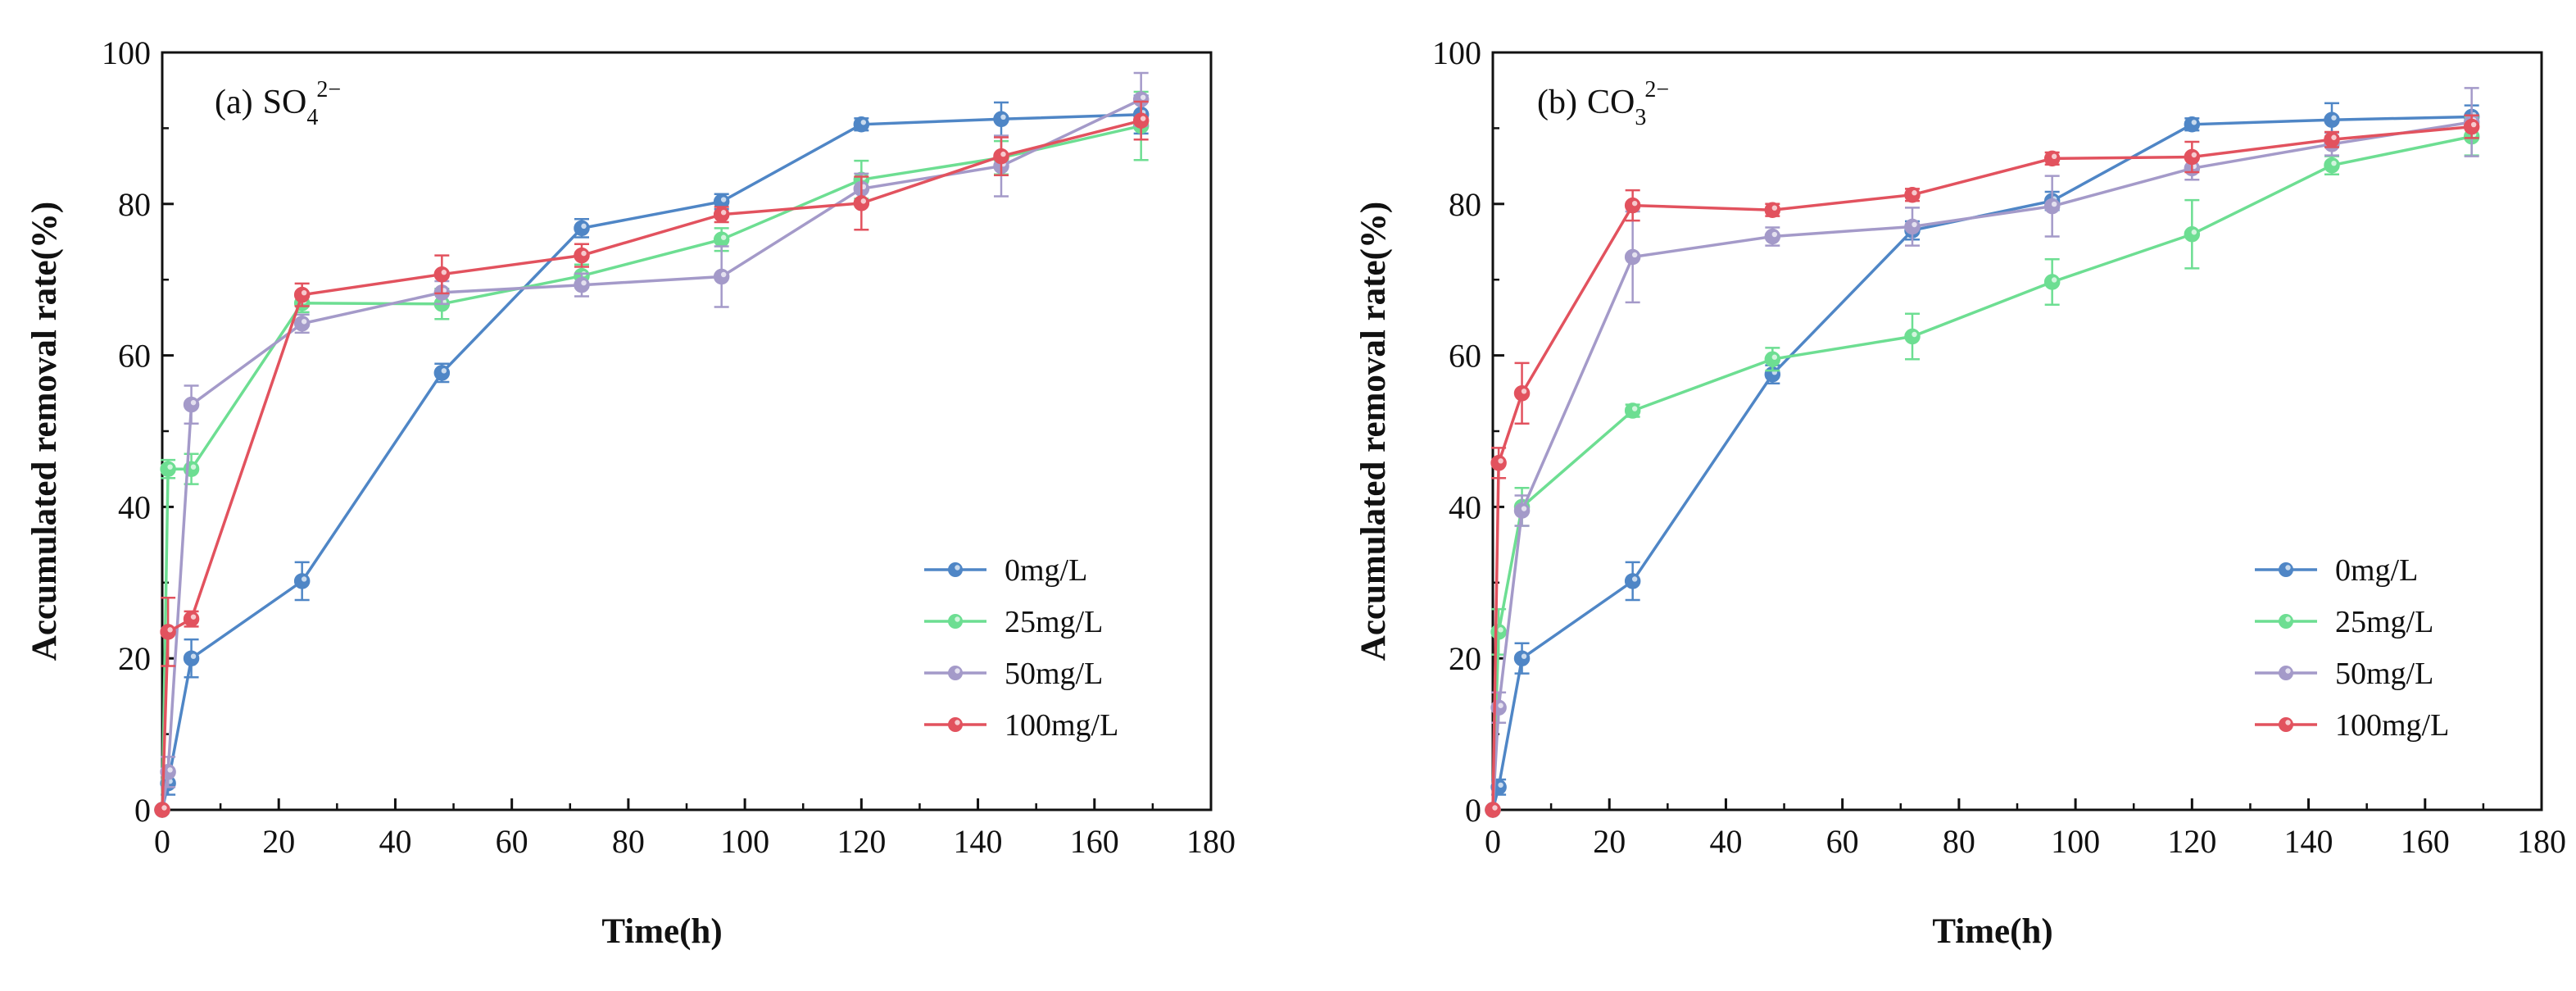 This screenshot has height=991, width=2576. Describe the element at coordinates (1054, 622) in the screenshot. I see `legend-label: 25mg/L` at that location.